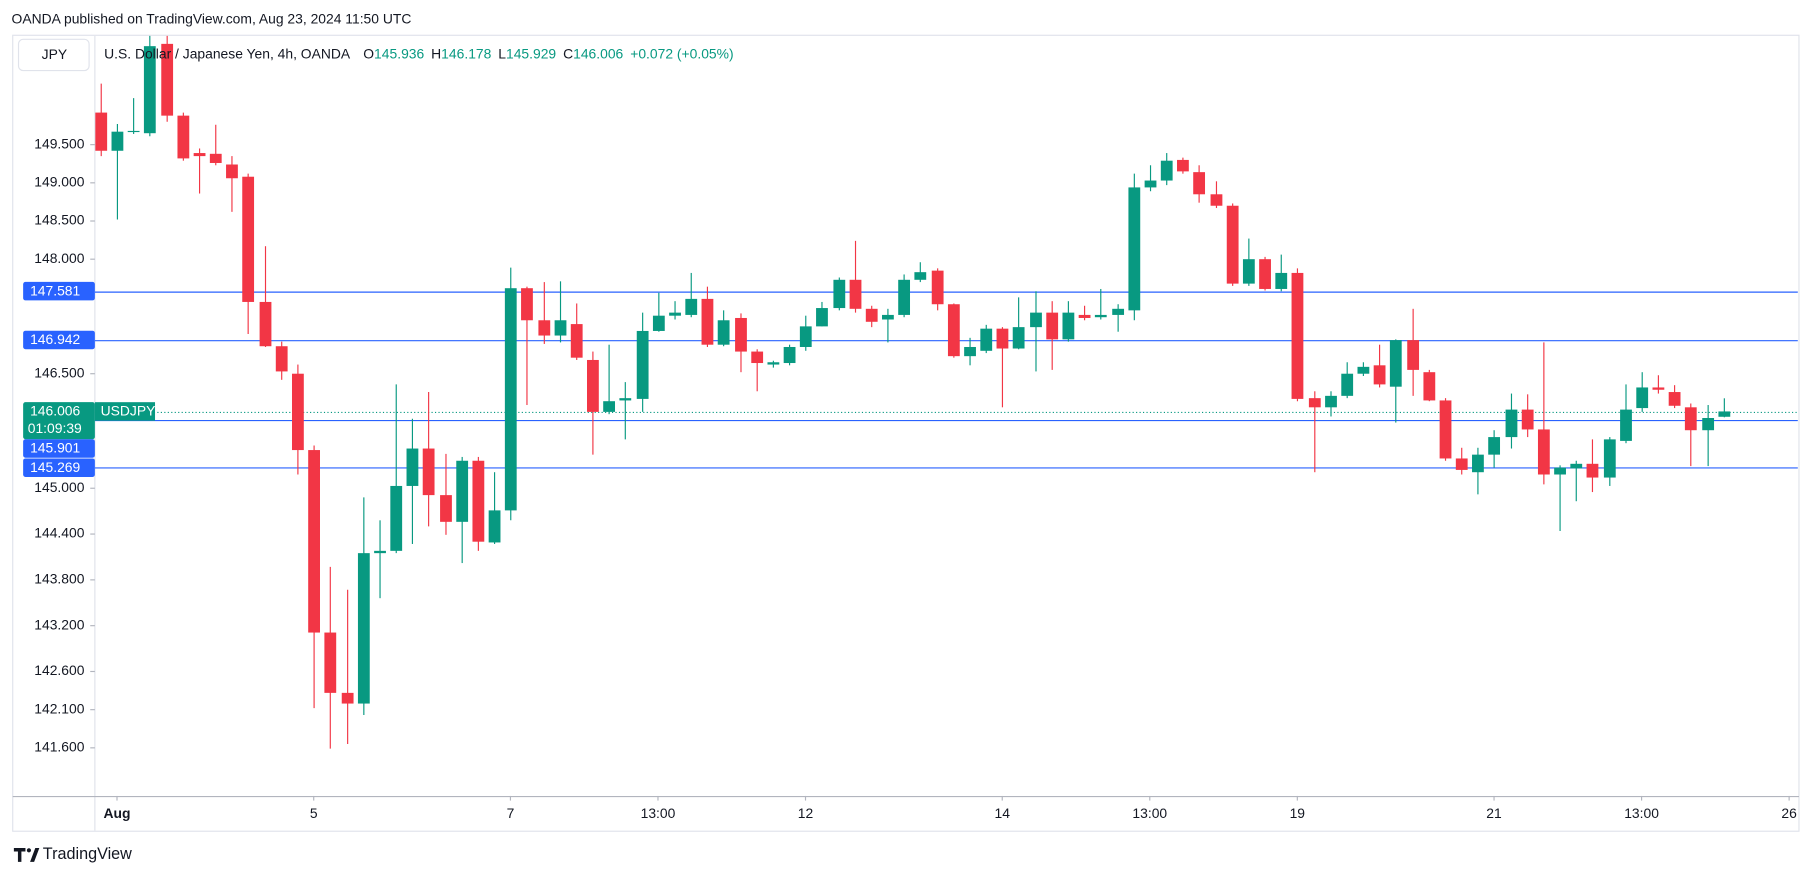 The width and height of the screenshot is (1814, 876). Describe the element at coordinates (55, 428) in the screenshot. I see `countdown: 01:09:39` at that location.